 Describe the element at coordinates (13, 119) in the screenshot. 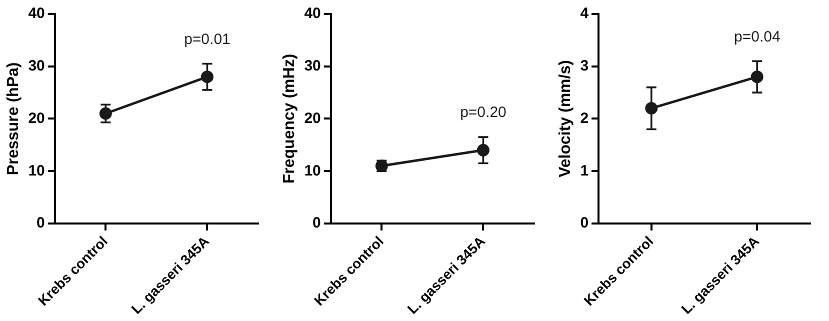

I see `y-axis-title: Pressure (hPa)` at that location.